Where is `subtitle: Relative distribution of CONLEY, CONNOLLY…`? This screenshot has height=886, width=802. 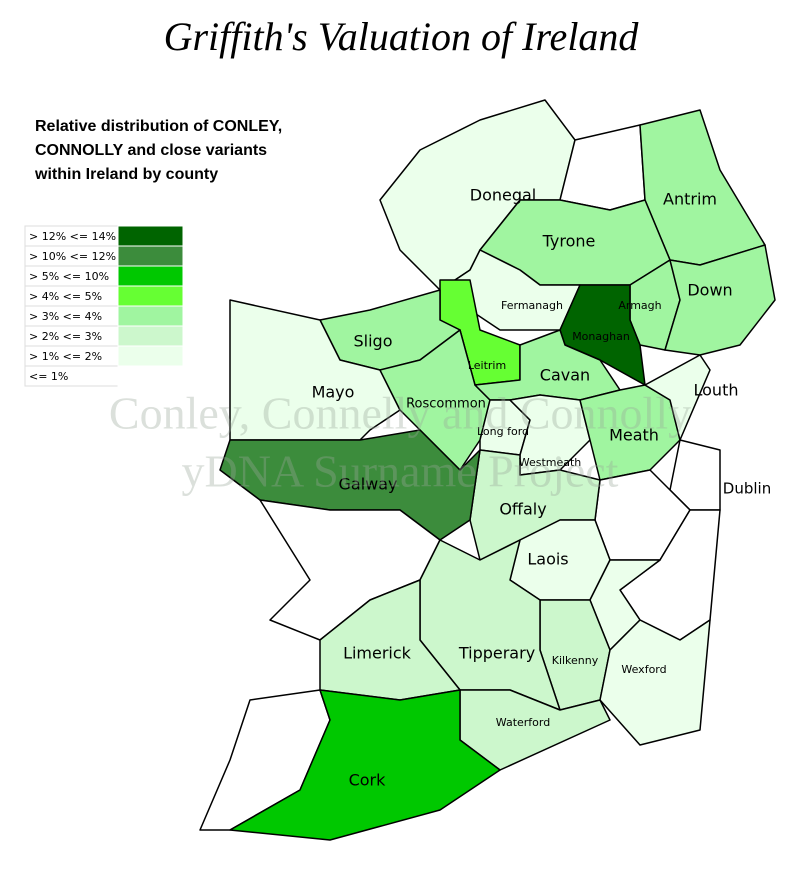
subtitle: Relative distribution of CONLEY, CONNOLLY… is located at coordinates (158, 150).